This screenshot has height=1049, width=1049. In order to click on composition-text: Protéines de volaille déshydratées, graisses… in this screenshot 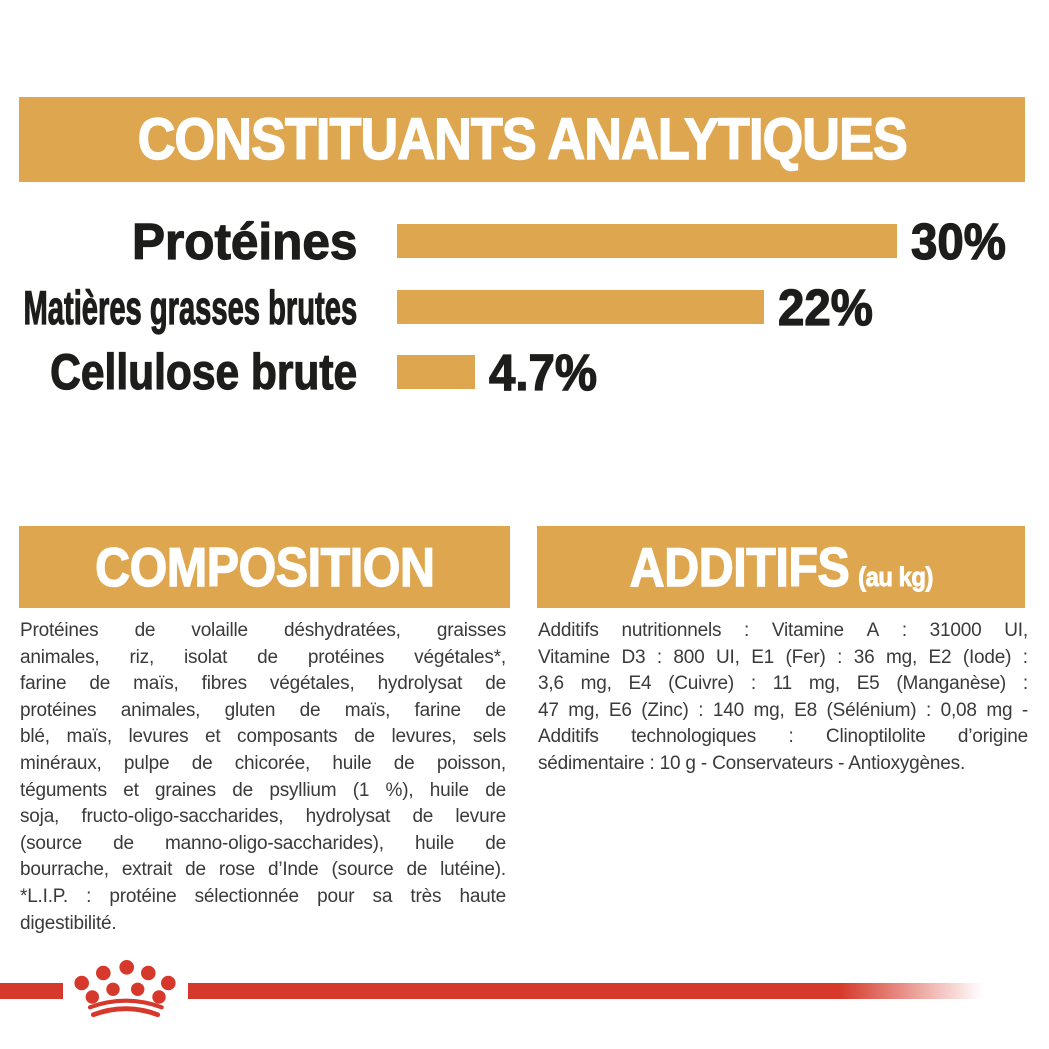, I will do `click(263, 777)`.